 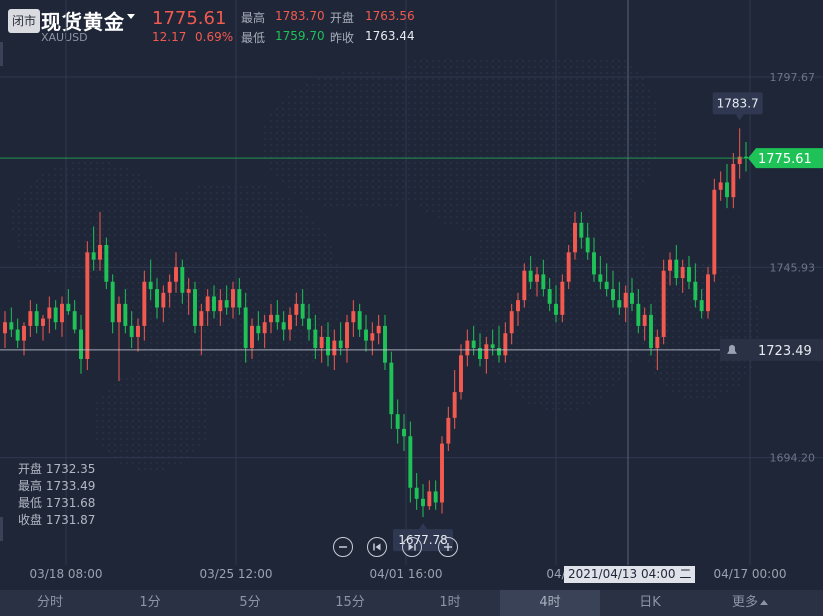 What do you see at coordinates (49, 602) in the screenshot?
I see `period-tab-tick: 分时` at bounding box center [49, 602].